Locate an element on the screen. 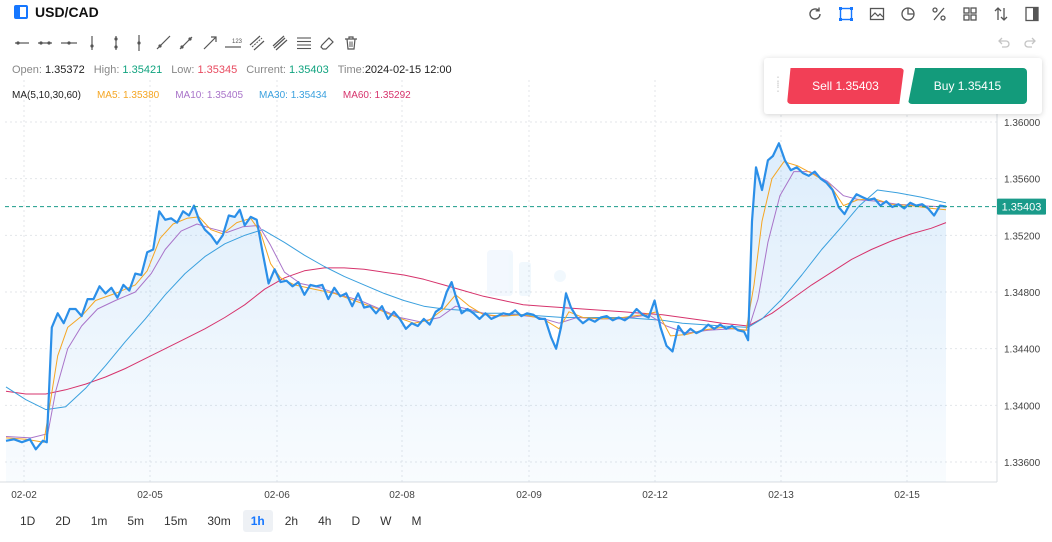 The image size is (1052, 542). period-30m: 30m is located at coordinates (219, 521).